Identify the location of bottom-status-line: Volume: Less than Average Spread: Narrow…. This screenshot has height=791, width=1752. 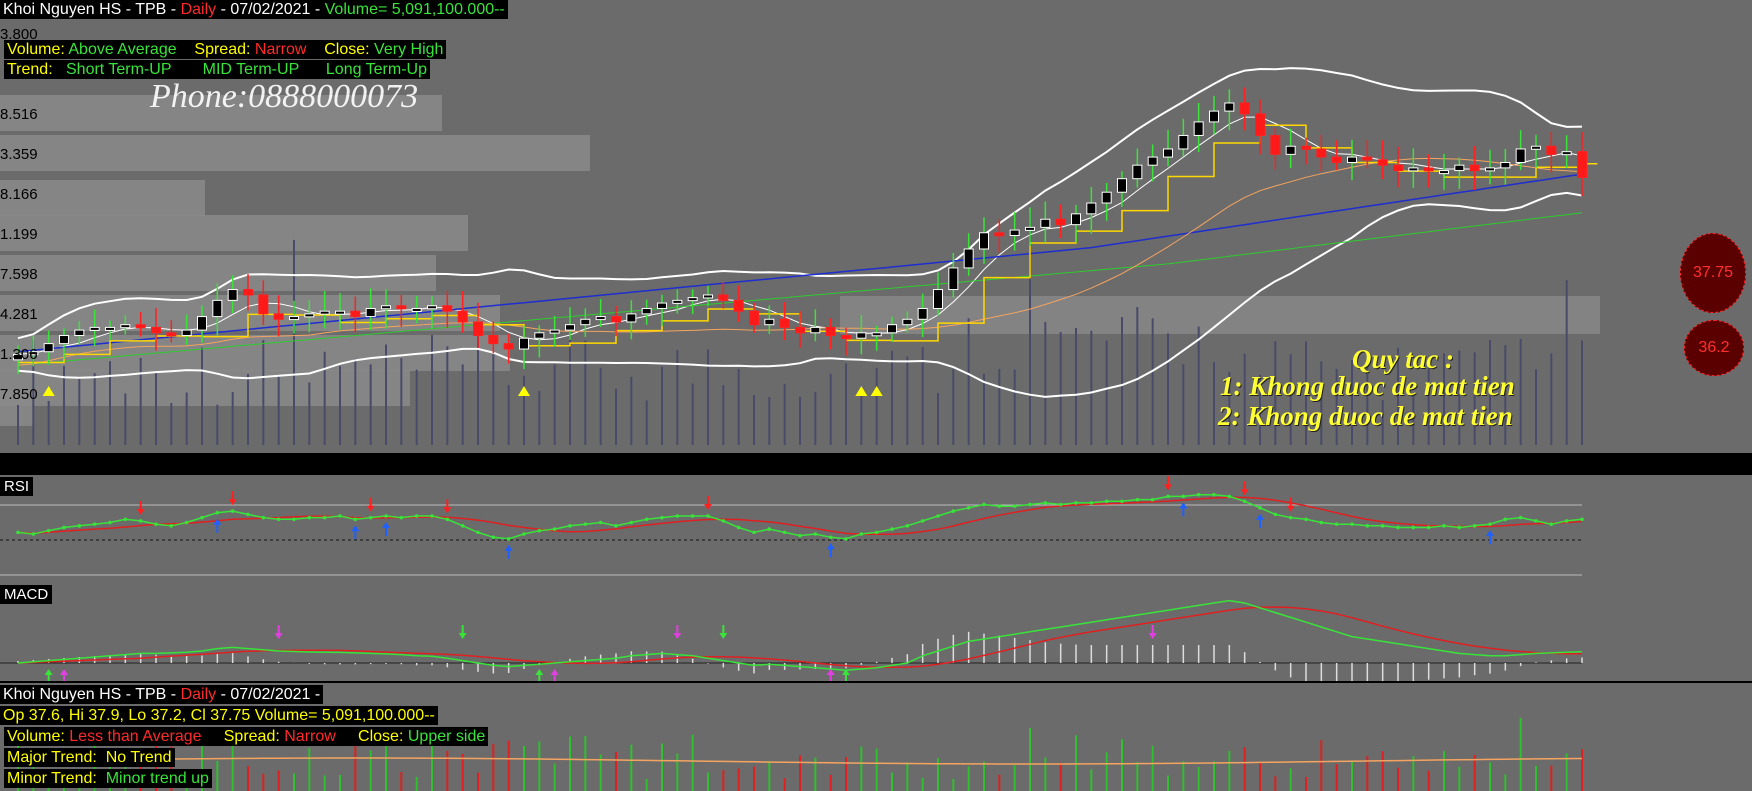
(246, 736).